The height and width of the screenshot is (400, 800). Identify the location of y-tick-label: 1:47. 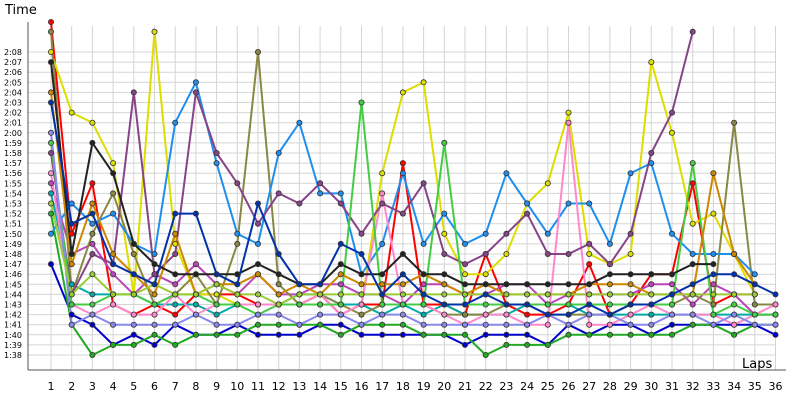
(13, 264).